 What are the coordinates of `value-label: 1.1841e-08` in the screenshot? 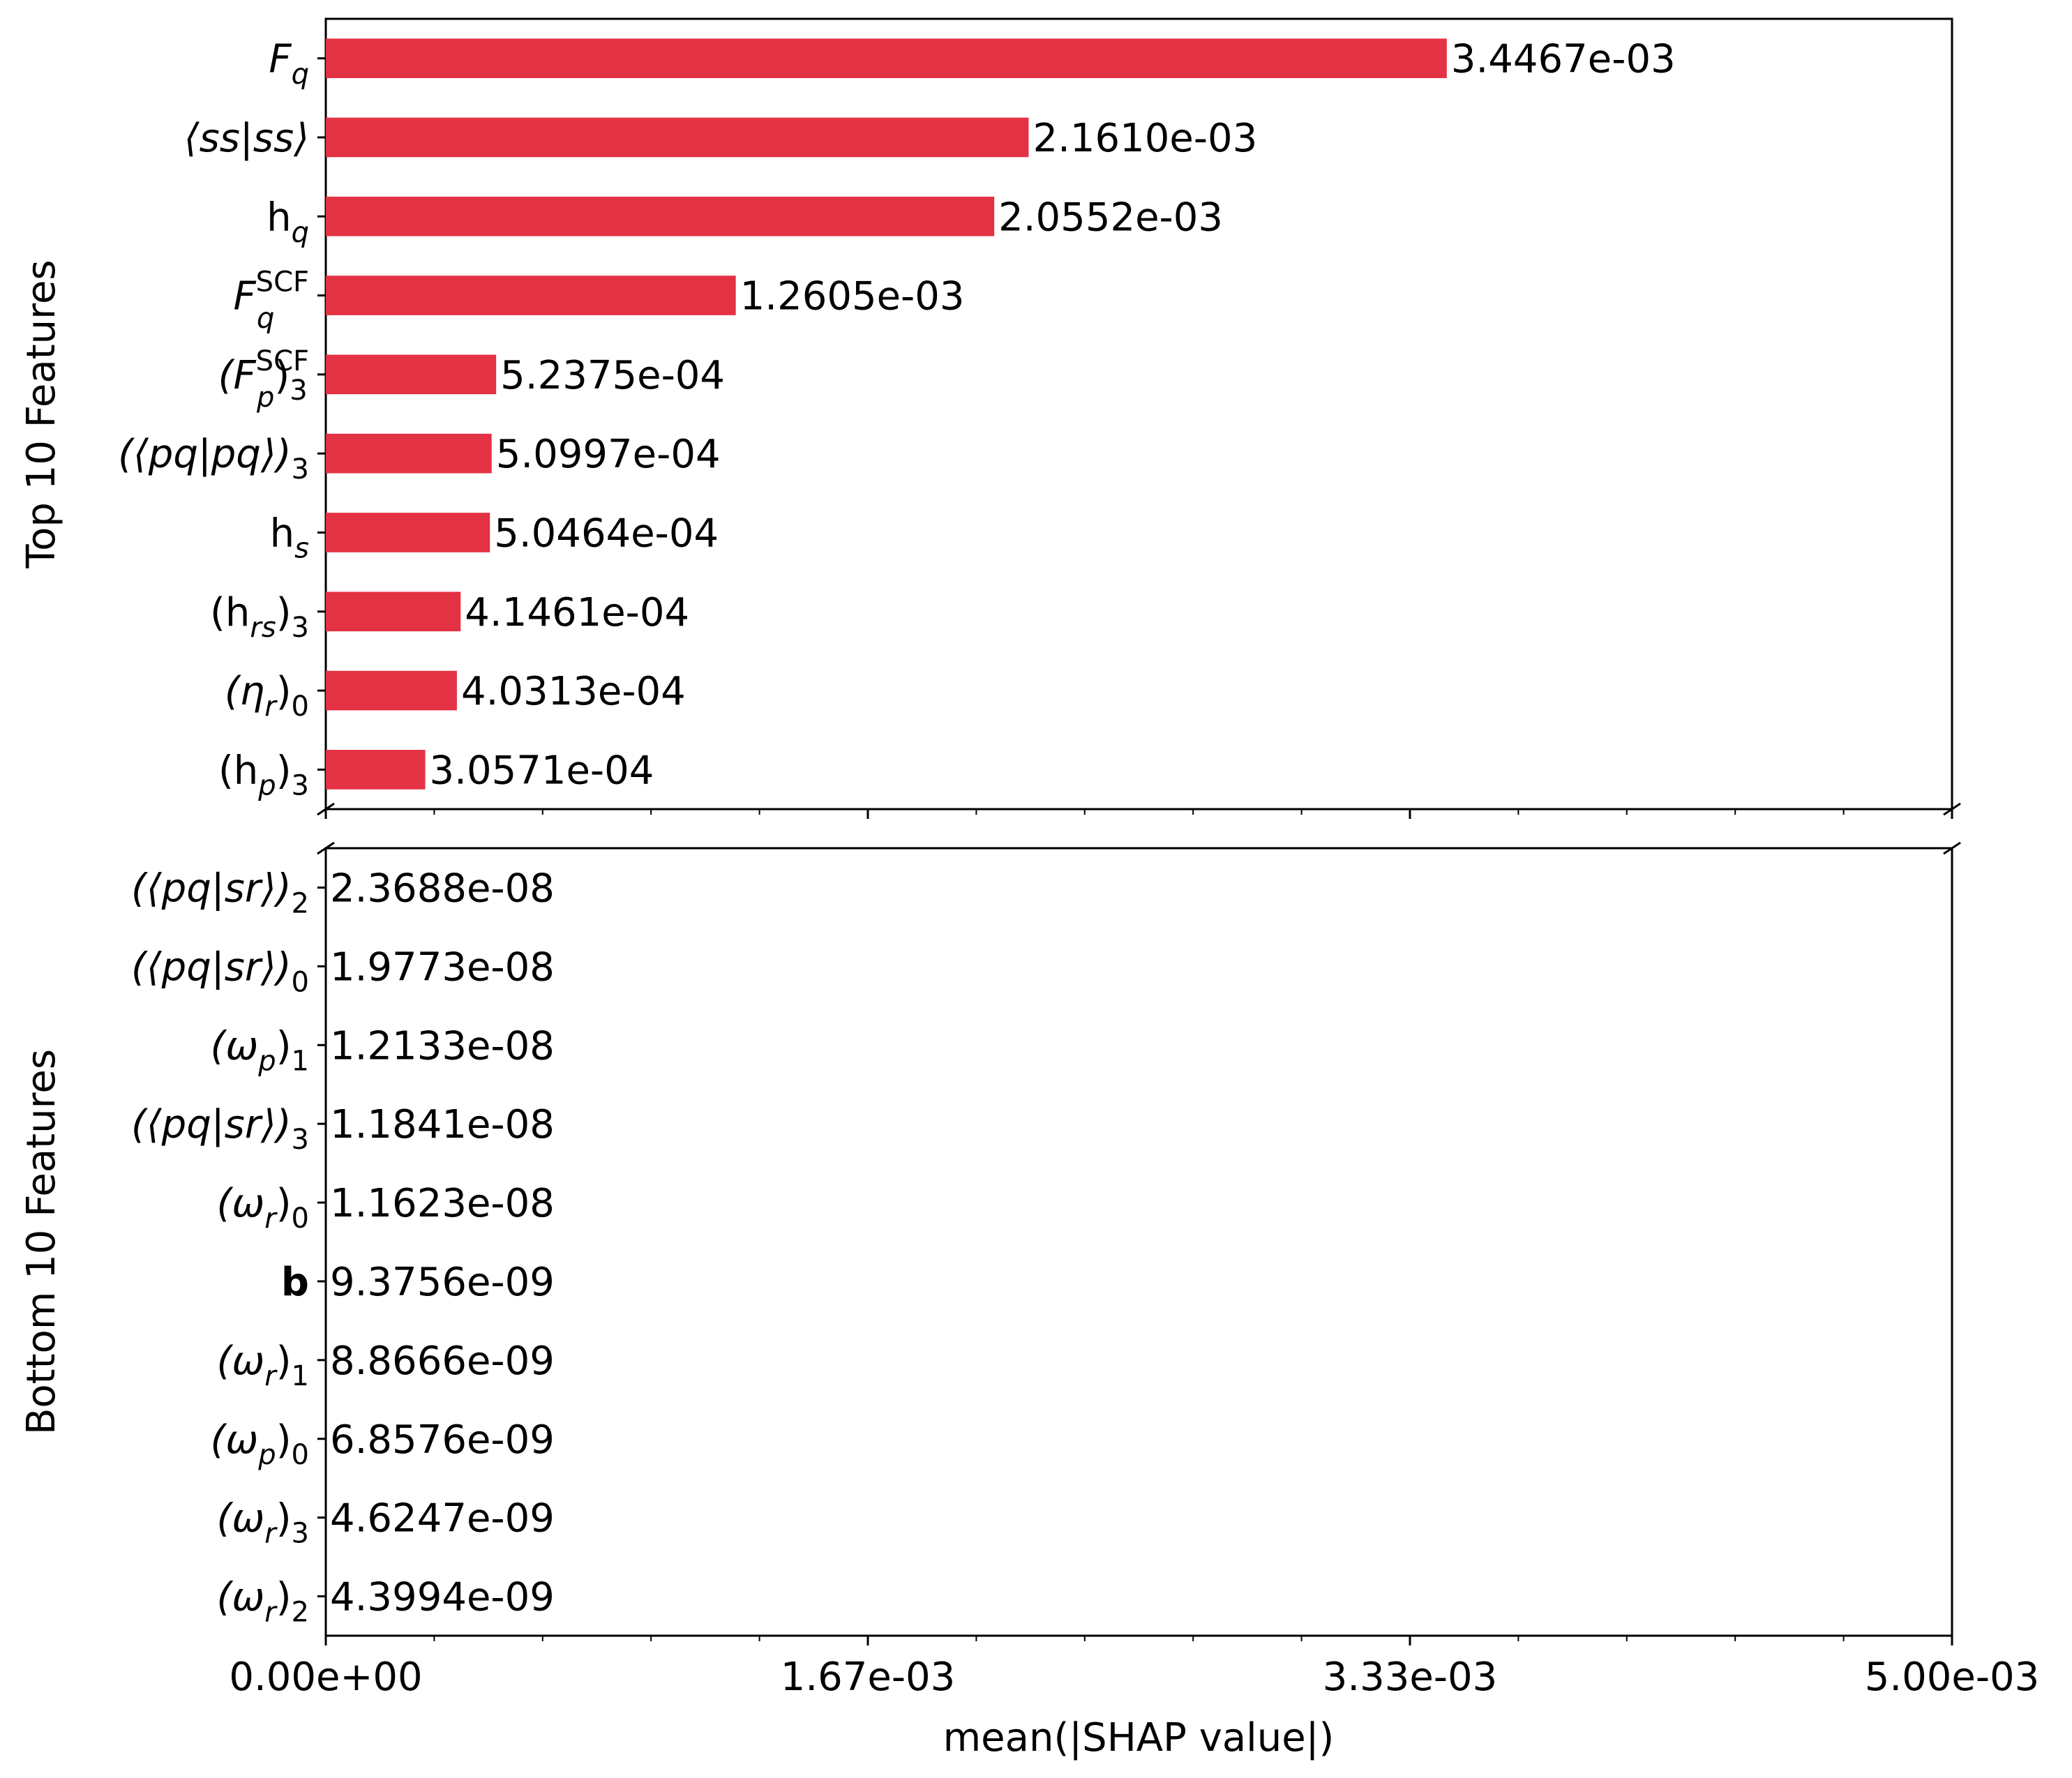 It's located at (442, 1124).